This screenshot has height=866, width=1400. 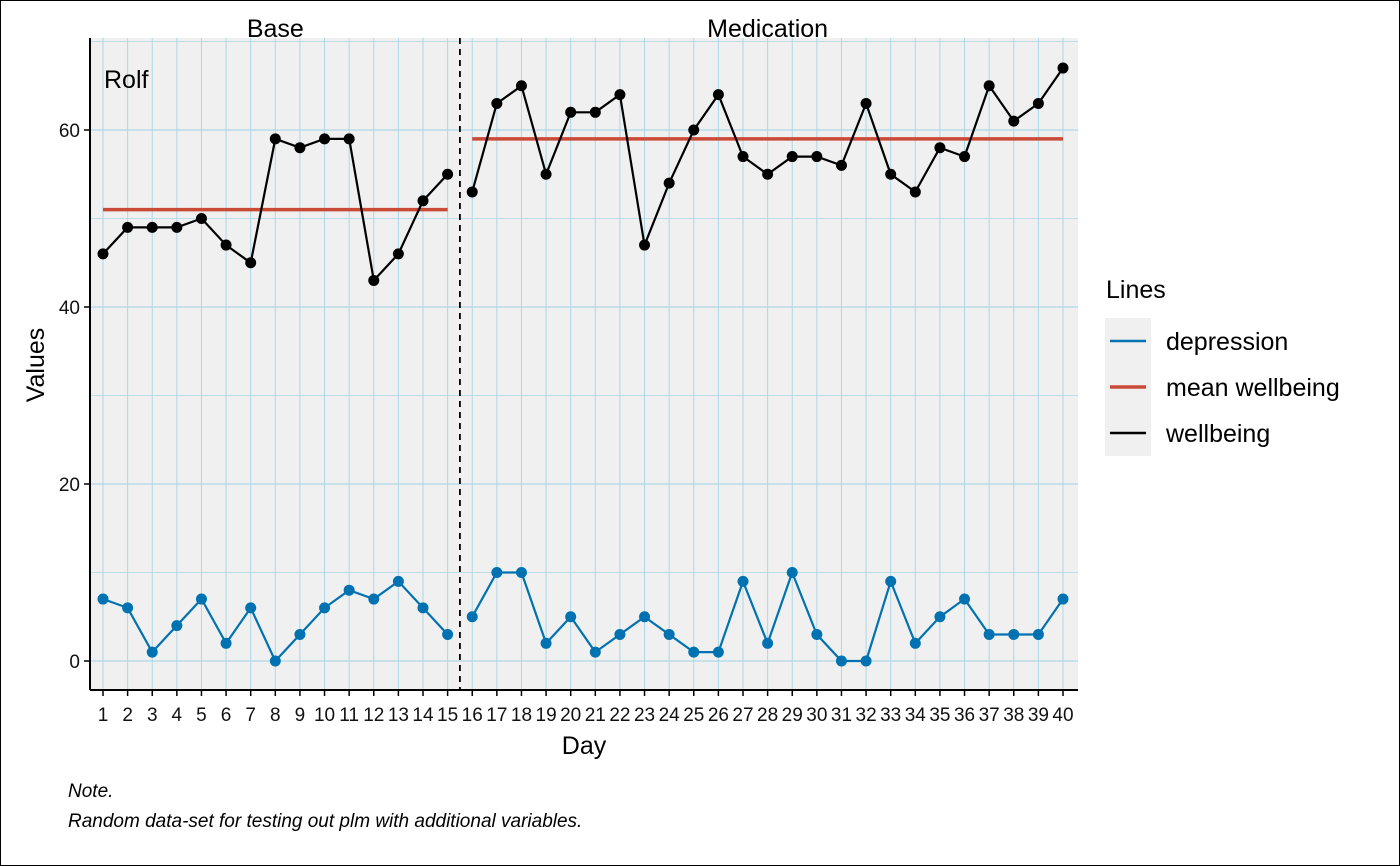 I want to click on phase-labels: Base Medication, so click(x=537, y=29).